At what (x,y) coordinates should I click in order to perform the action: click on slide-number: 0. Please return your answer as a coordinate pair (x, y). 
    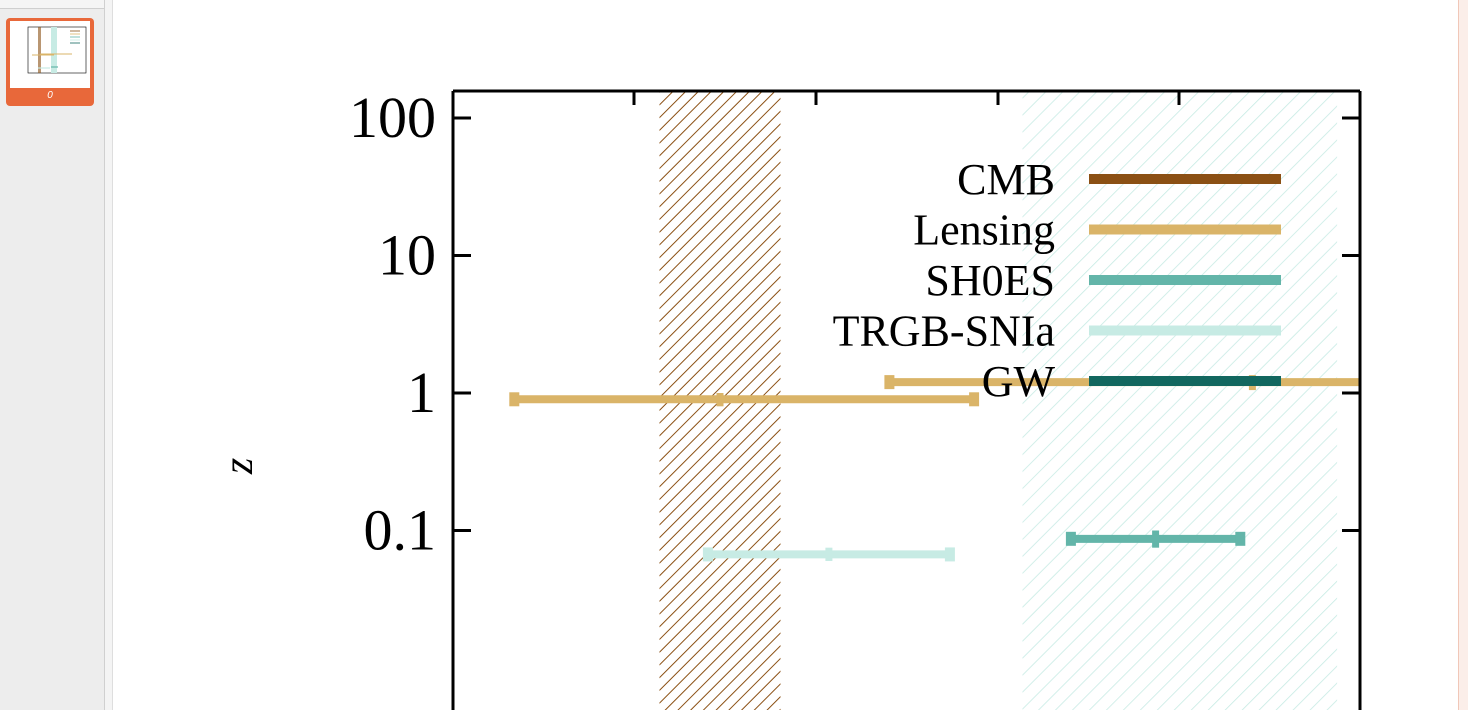
    Looking at the image, I should click on (50, 95).